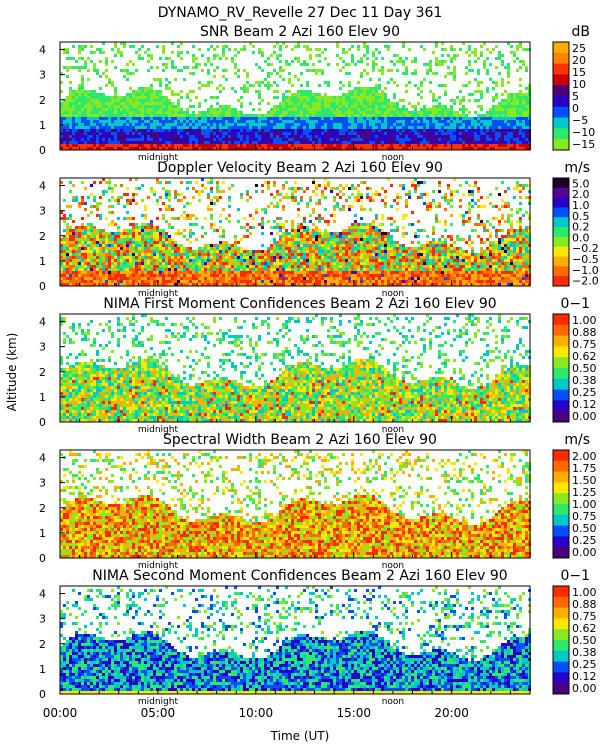  What do you see at coordinates (581, 216) in the screenshot?
I see `colorbar-label: 0.5` at bounding box center [581, 216].